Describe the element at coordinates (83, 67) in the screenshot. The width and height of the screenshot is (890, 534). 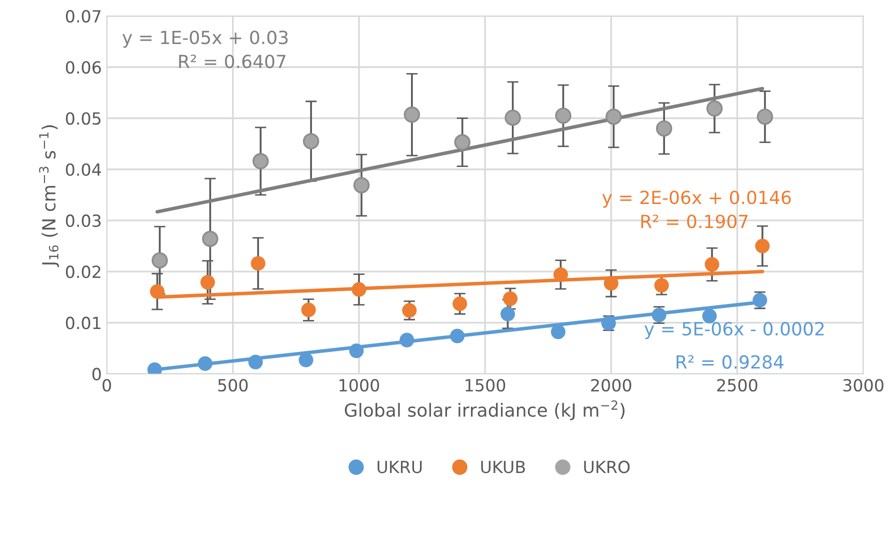
I see `y-tick-label: 0.06` at that location.